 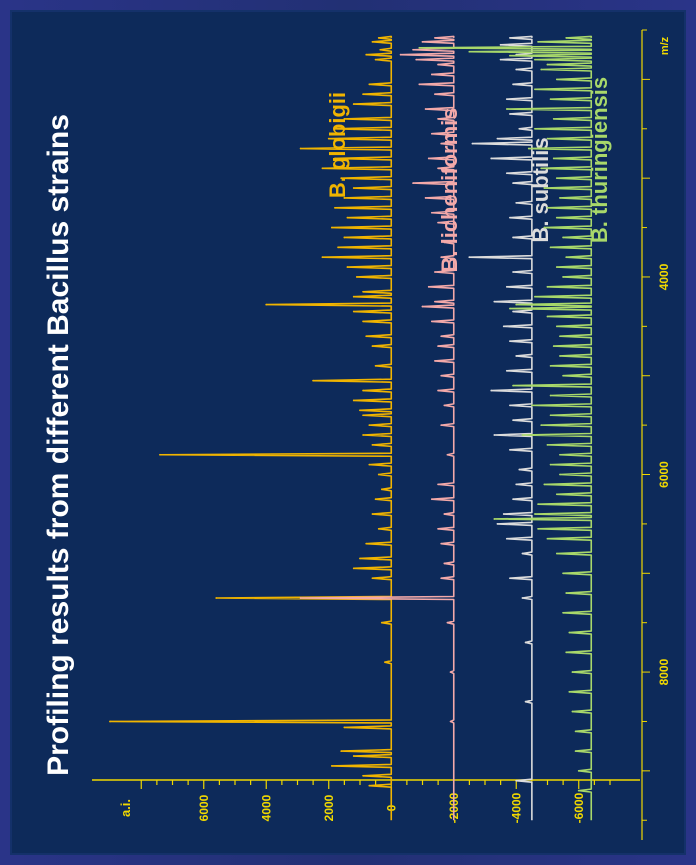 What do you see at coordinates (664, 671) in the screenshot?
I see `x-tick-label: 8000` at bounding box center [664, 671].